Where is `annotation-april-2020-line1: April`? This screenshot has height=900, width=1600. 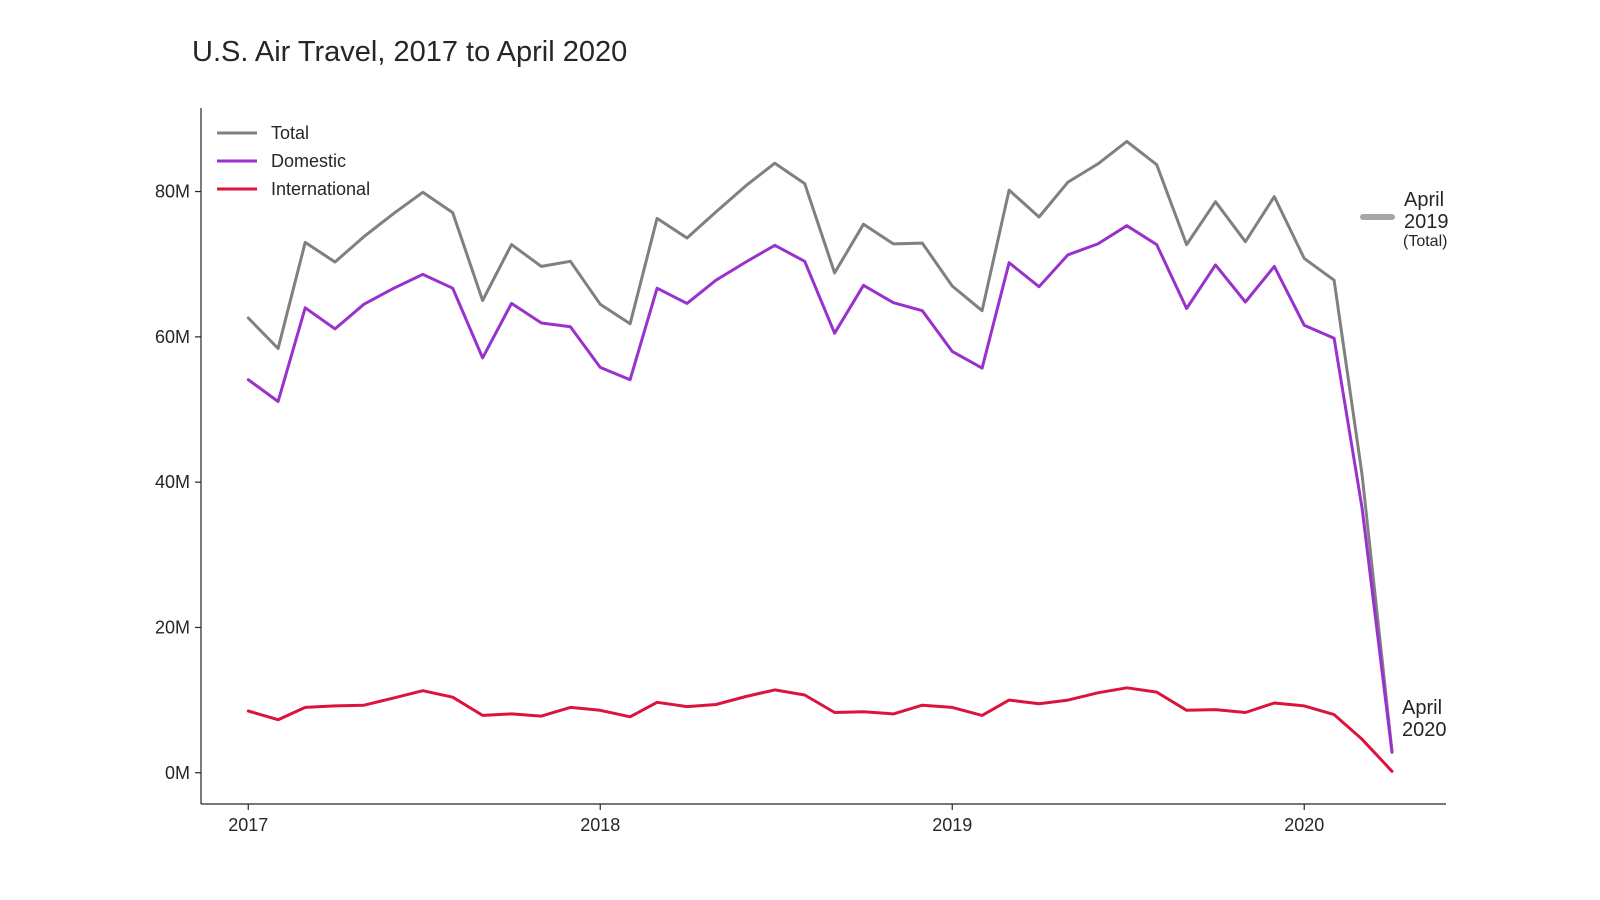
annotation-april-2020-line1: April is located at coordinates (1422, 708).